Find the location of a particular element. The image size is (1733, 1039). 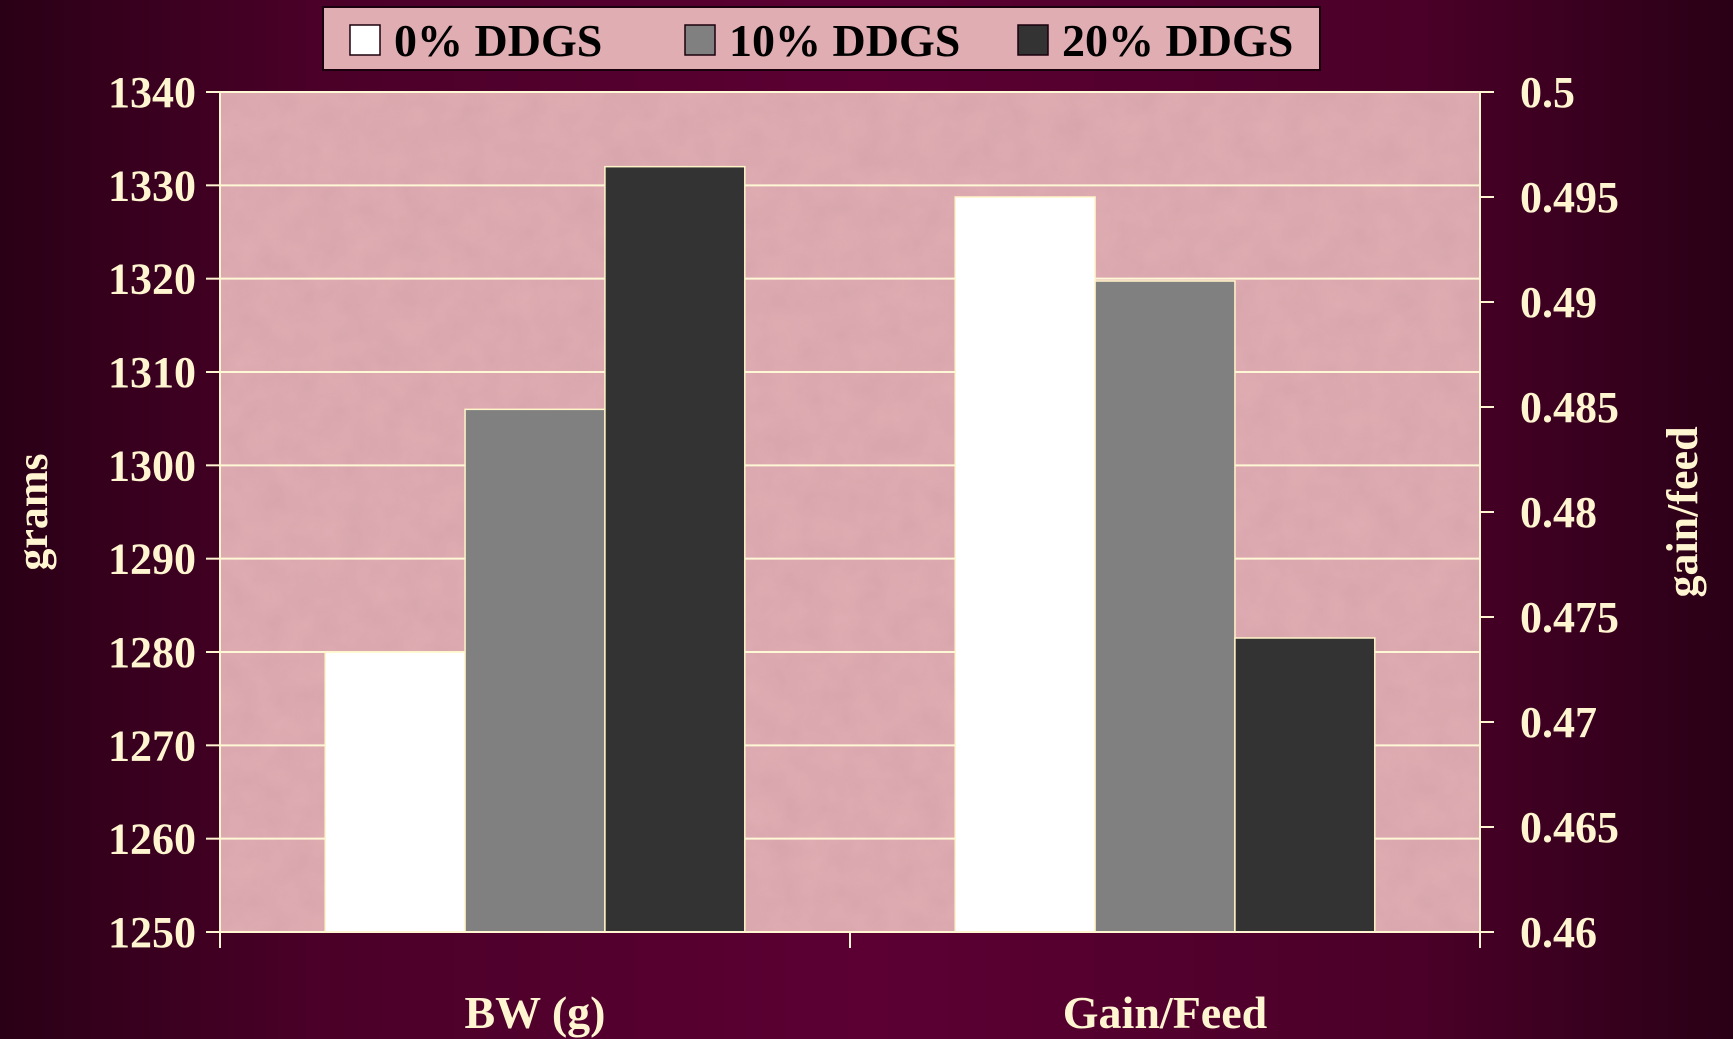

right-tick-label: 0.475 is located at coordinates (1569, 617).